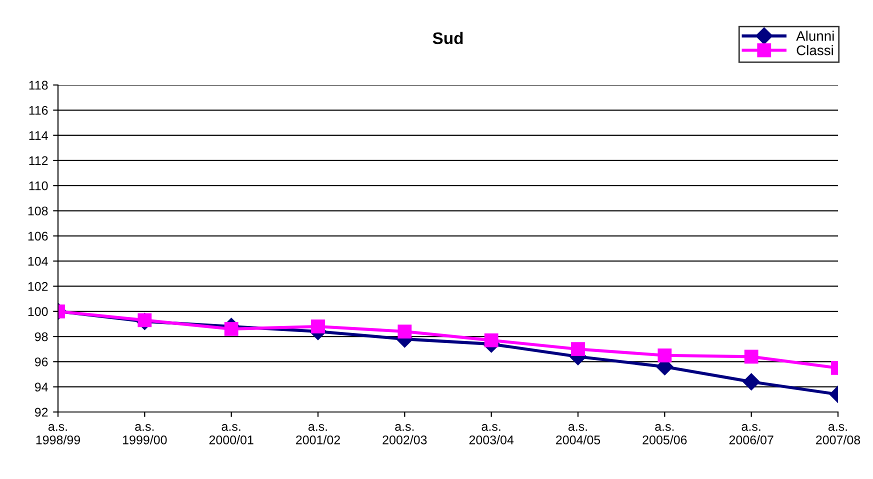  What do you see at coordinates (838, 434) in the screenshot?
I see `x-tick-label: a.s. 2007/08` at bounding box center [838, 434].